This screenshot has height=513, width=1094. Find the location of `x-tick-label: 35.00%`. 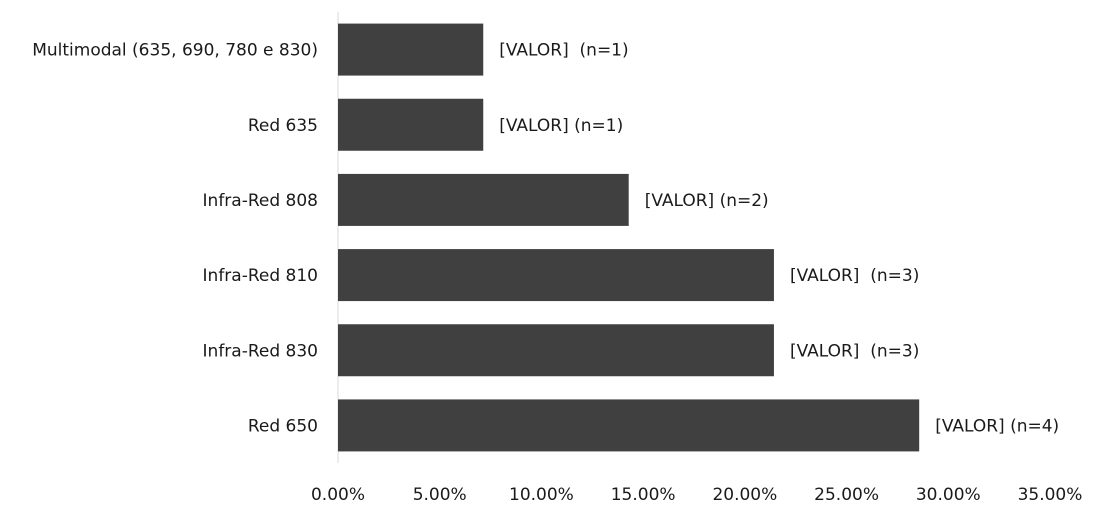

x-tick-label: 35.00% is located at coordinates (1050, 495).